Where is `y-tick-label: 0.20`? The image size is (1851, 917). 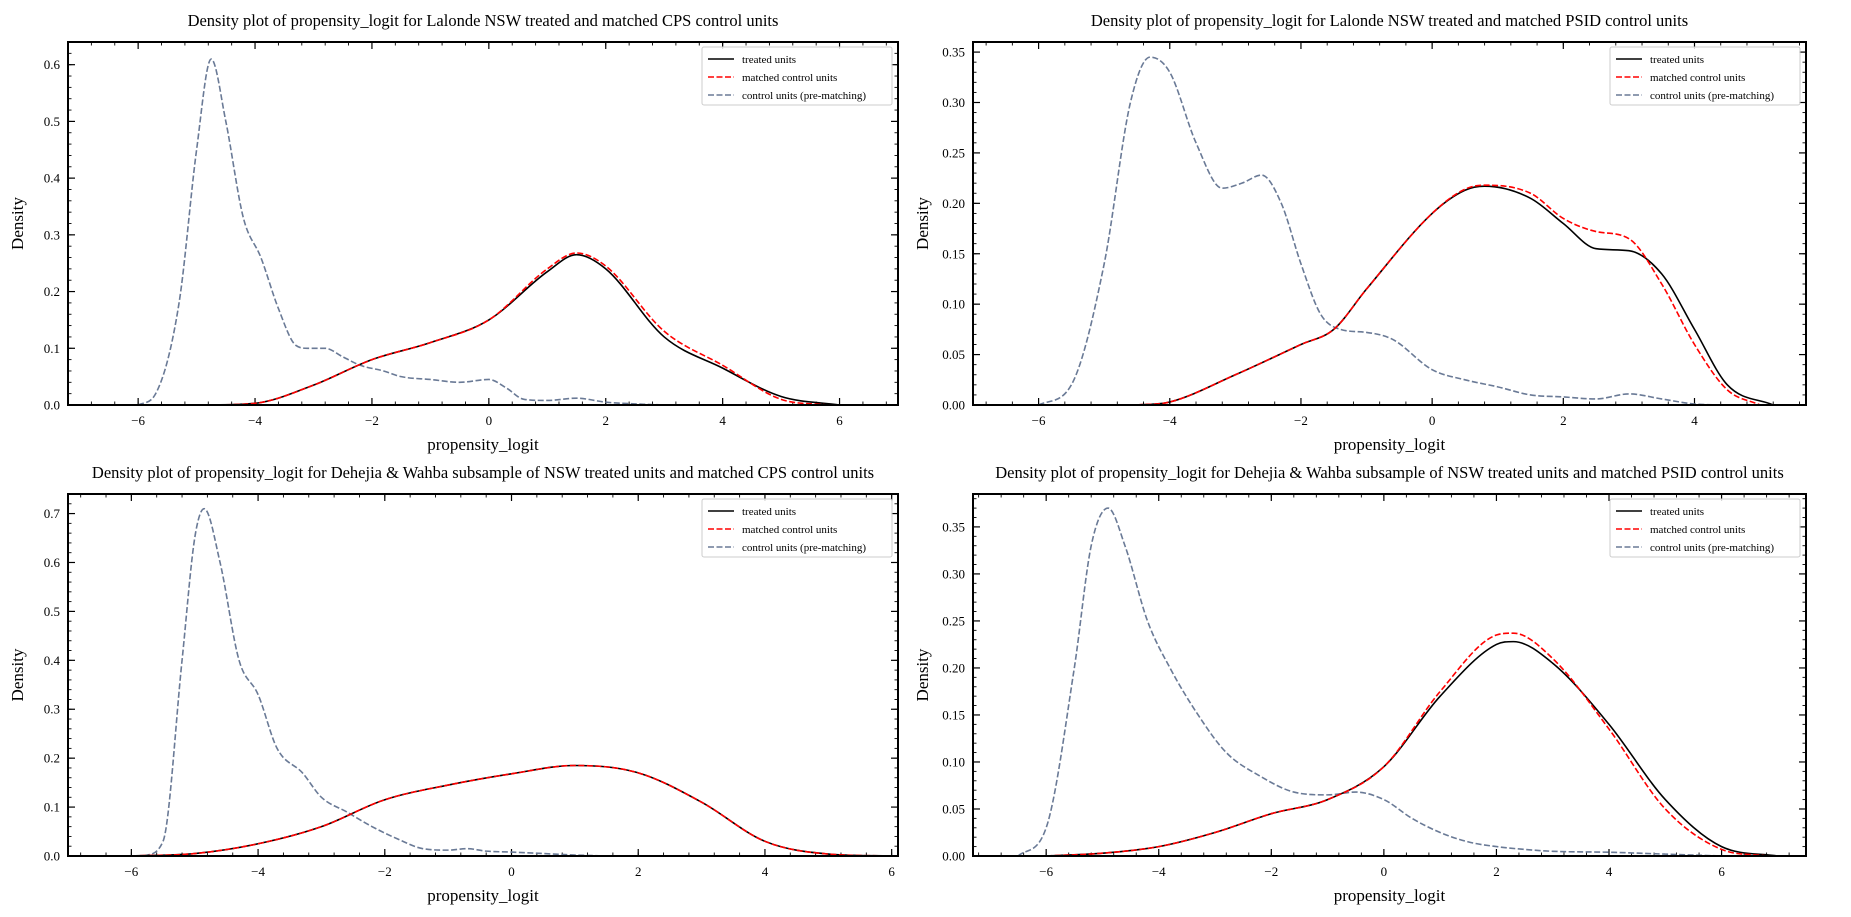 y-tick-label: 0.20 is located at coordinates (953, 203).